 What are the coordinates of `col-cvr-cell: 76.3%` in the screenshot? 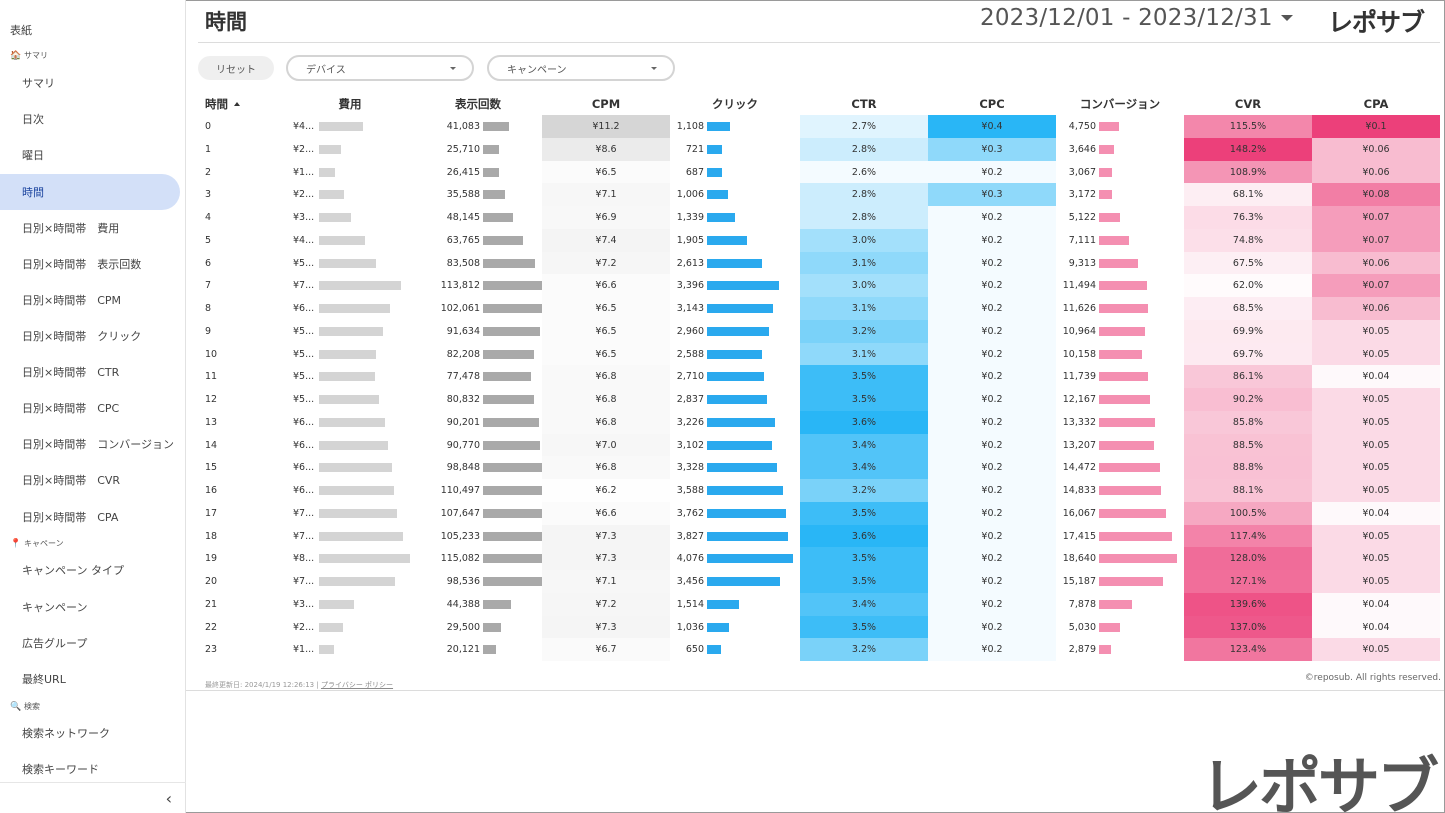 It's located at (1248, 217).